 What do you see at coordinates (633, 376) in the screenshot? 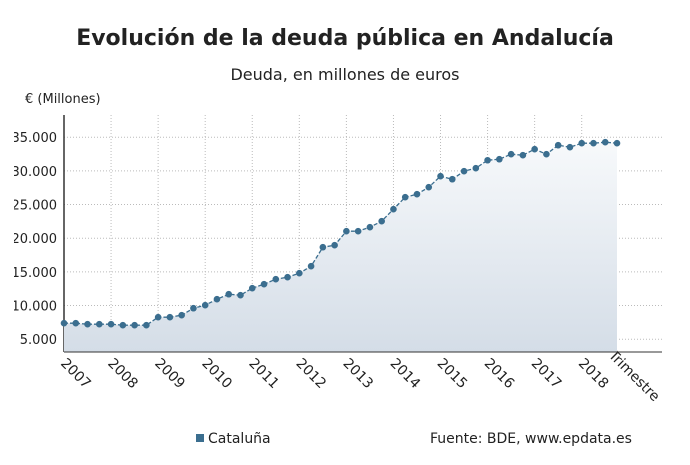
I see `x-axis-title: Trimestre` at bounding box center [633, 376].